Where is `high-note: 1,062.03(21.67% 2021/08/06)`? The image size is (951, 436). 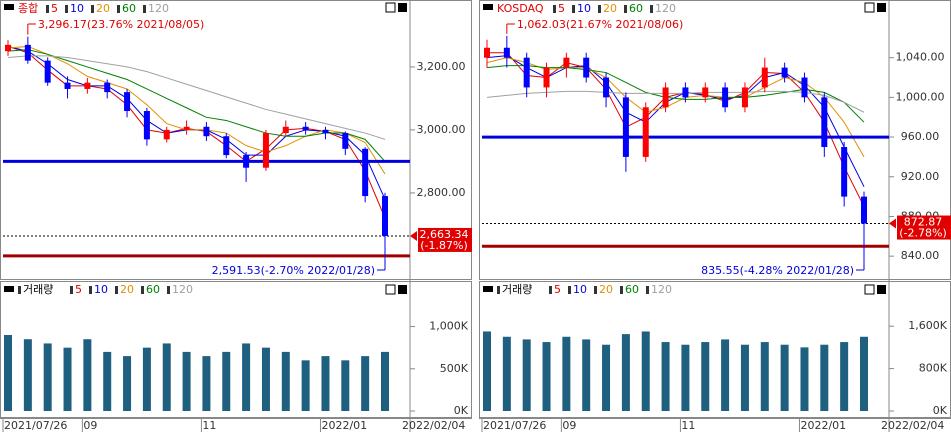
high-note: 1,062.03(21.67% 2021/08/06) is located at coordinates (600, 24).